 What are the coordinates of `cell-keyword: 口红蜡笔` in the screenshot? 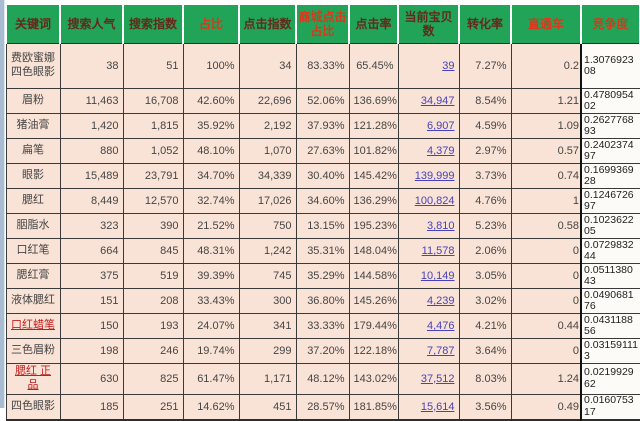 It's located at (33, 326).